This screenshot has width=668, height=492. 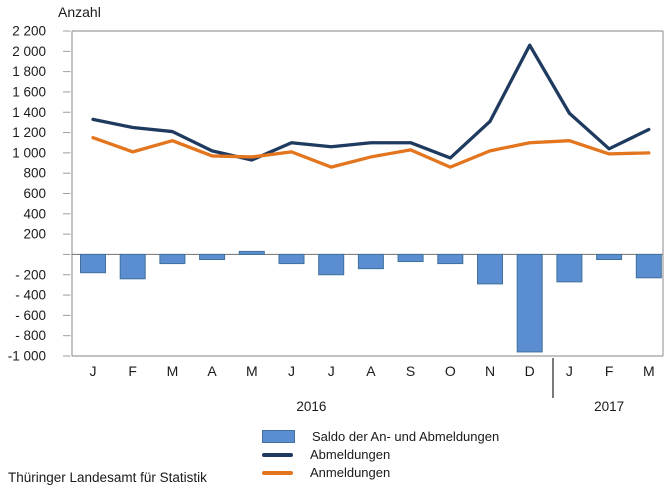 I want to click on y-tick-label: 1 800, so click(x=29, y=71).